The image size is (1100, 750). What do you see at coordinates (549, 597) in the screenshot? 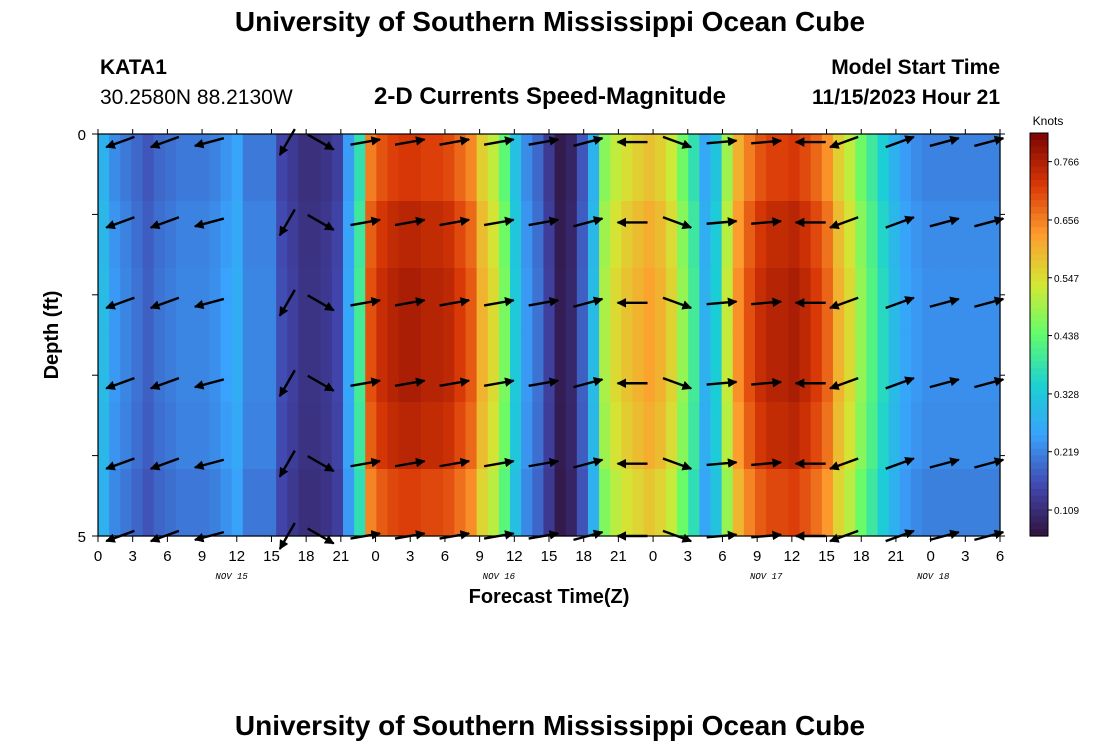
I see `x-axis-label: Forecast Time(Z)` at bounding box center [549, 597].